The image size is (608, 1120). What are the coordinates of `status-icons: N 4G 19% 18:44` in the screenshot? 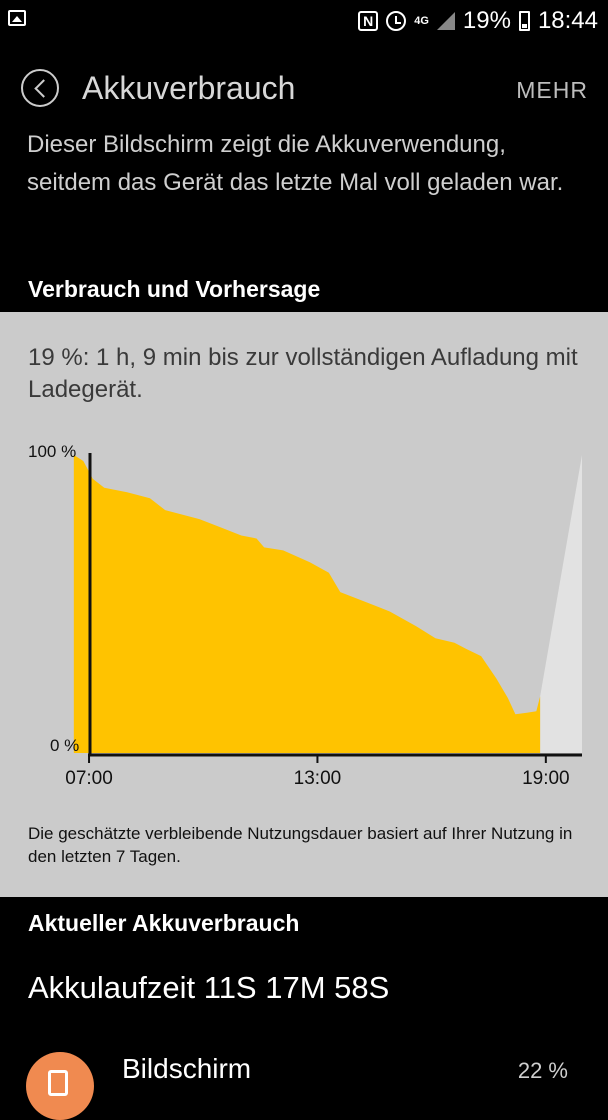 It's located at (478, 21).